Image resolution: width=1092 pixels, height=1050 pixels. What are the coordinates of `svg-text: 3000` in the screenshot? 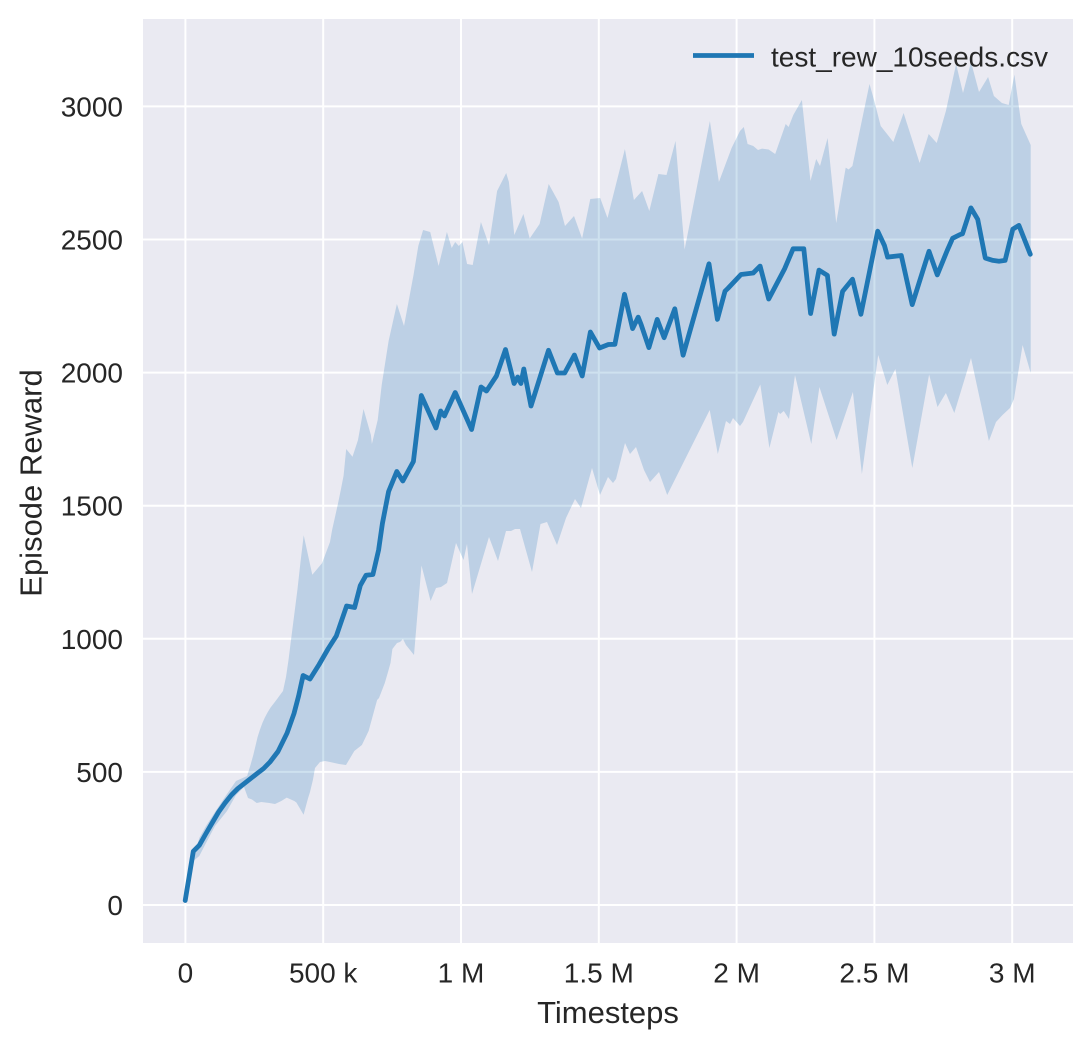 It's located at (92, 106).